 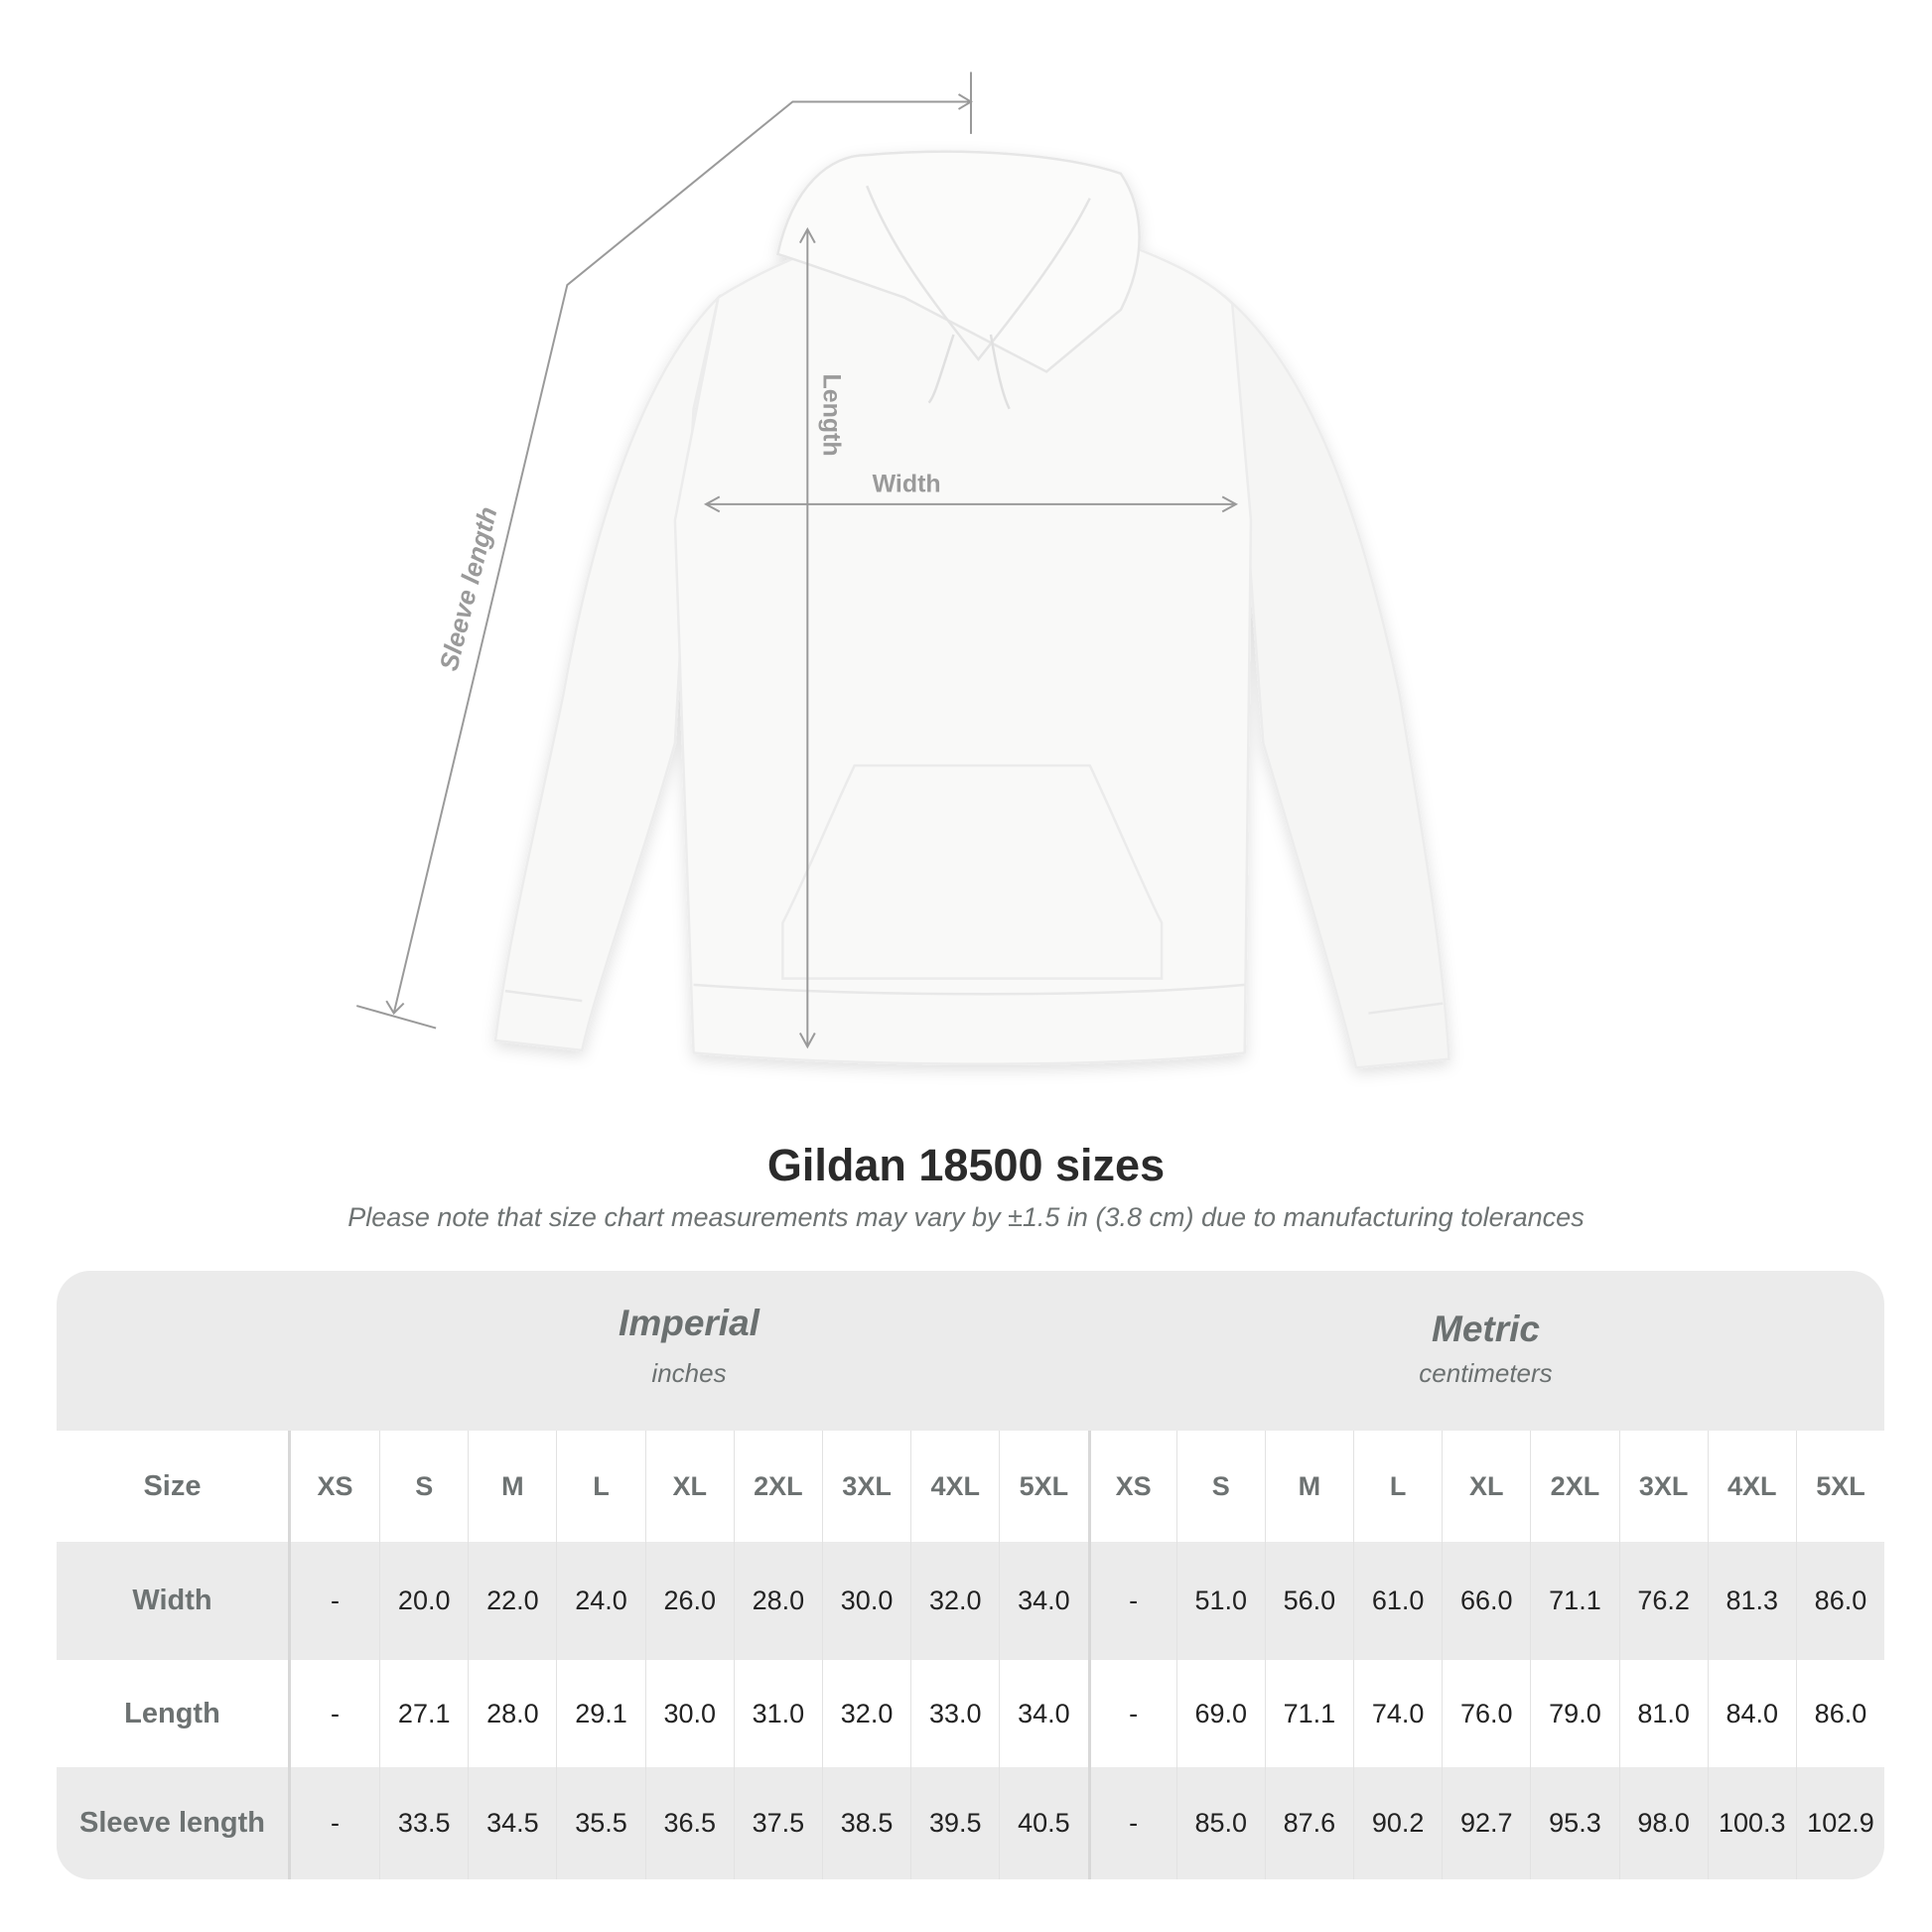 I want to click on table-cell: 87.6, so click(x=1308, y=1823).